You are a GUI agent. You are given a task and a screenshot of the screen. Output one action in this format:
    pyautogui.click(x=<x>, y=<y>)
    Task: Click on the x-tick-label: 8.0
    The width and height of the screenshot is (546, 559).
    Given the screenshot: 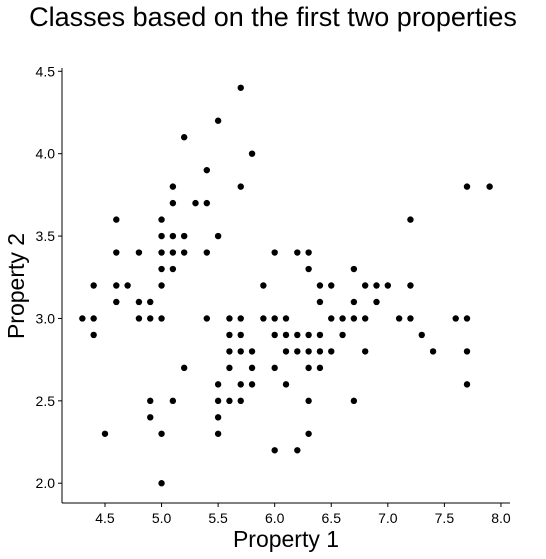 What is the action you would take?
    pyautogui.click(x=501, y=518)
    